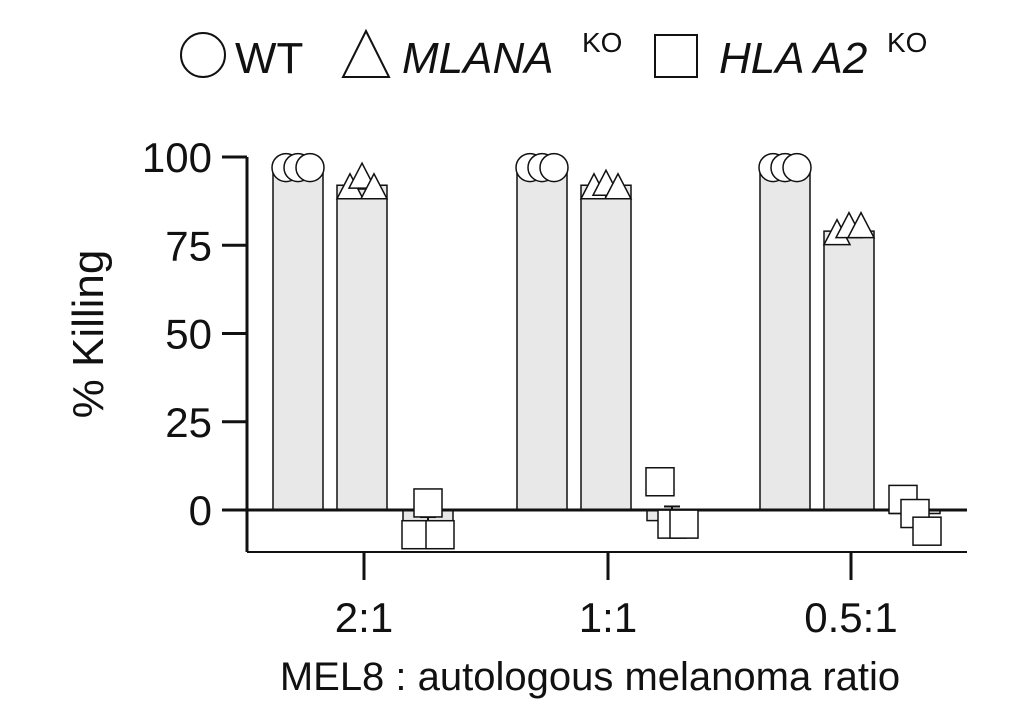 The width and height of the screenshot is (1011, 715). I want to click on y-tick-label: 100, so click(177, 157).